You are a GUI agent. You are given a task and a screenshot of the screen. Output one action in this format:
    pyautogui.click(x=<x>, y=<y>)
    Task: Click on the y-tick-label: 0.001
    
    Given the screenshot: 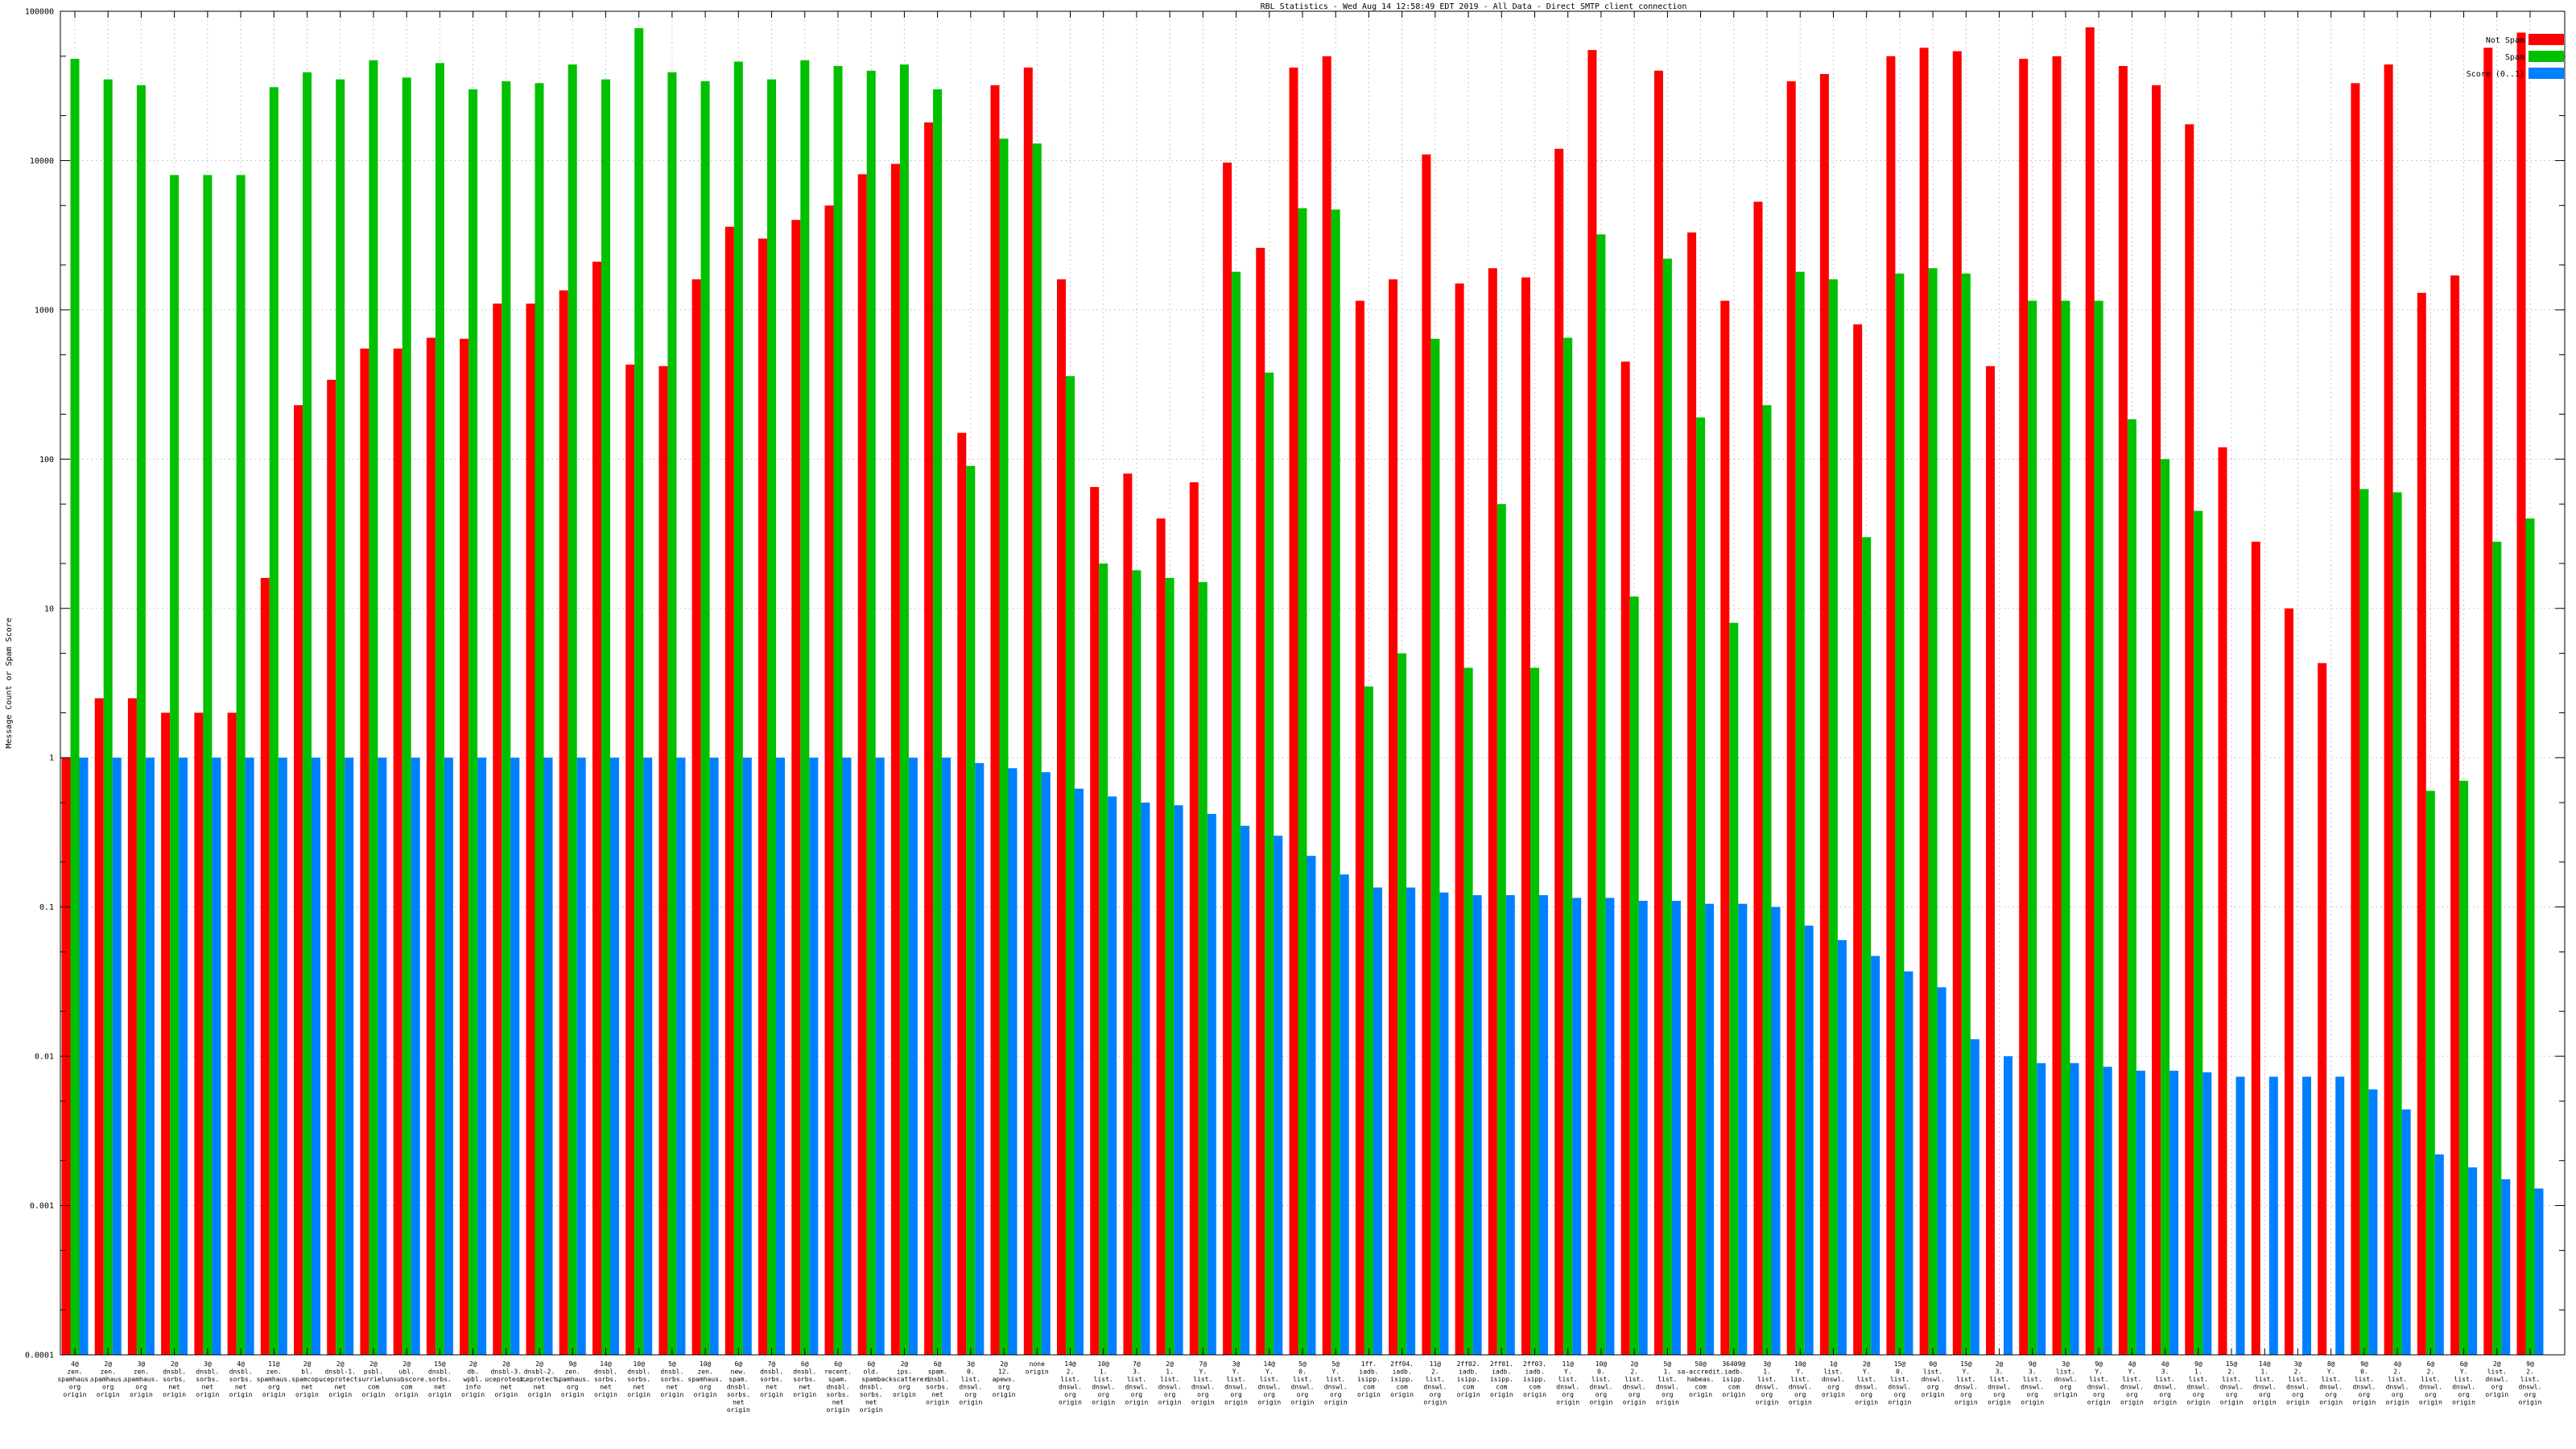 What is the action you would take?
    pyautogui.click(x=42, y=1206)
    